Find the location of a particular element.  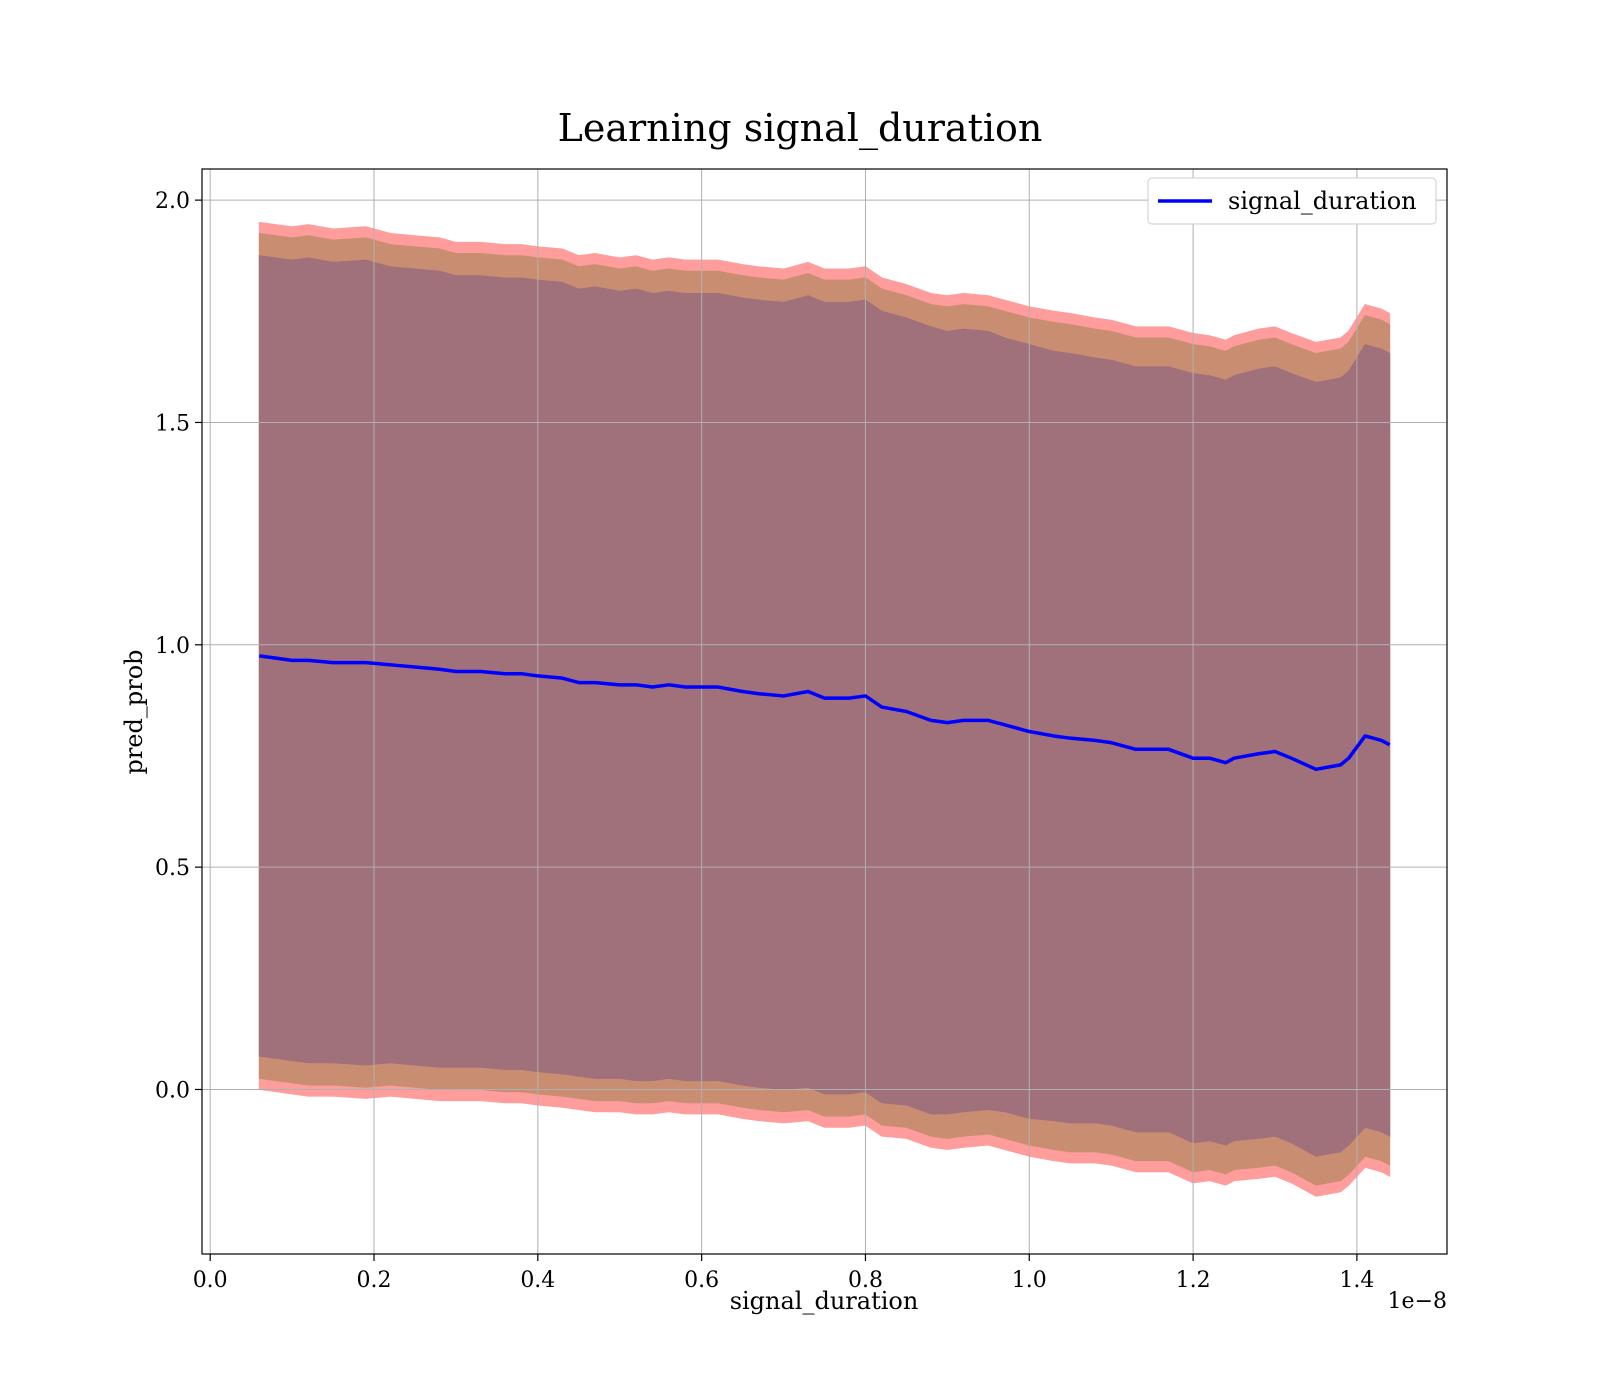

series-line-signal_duration is located at coordinates (825, 713).